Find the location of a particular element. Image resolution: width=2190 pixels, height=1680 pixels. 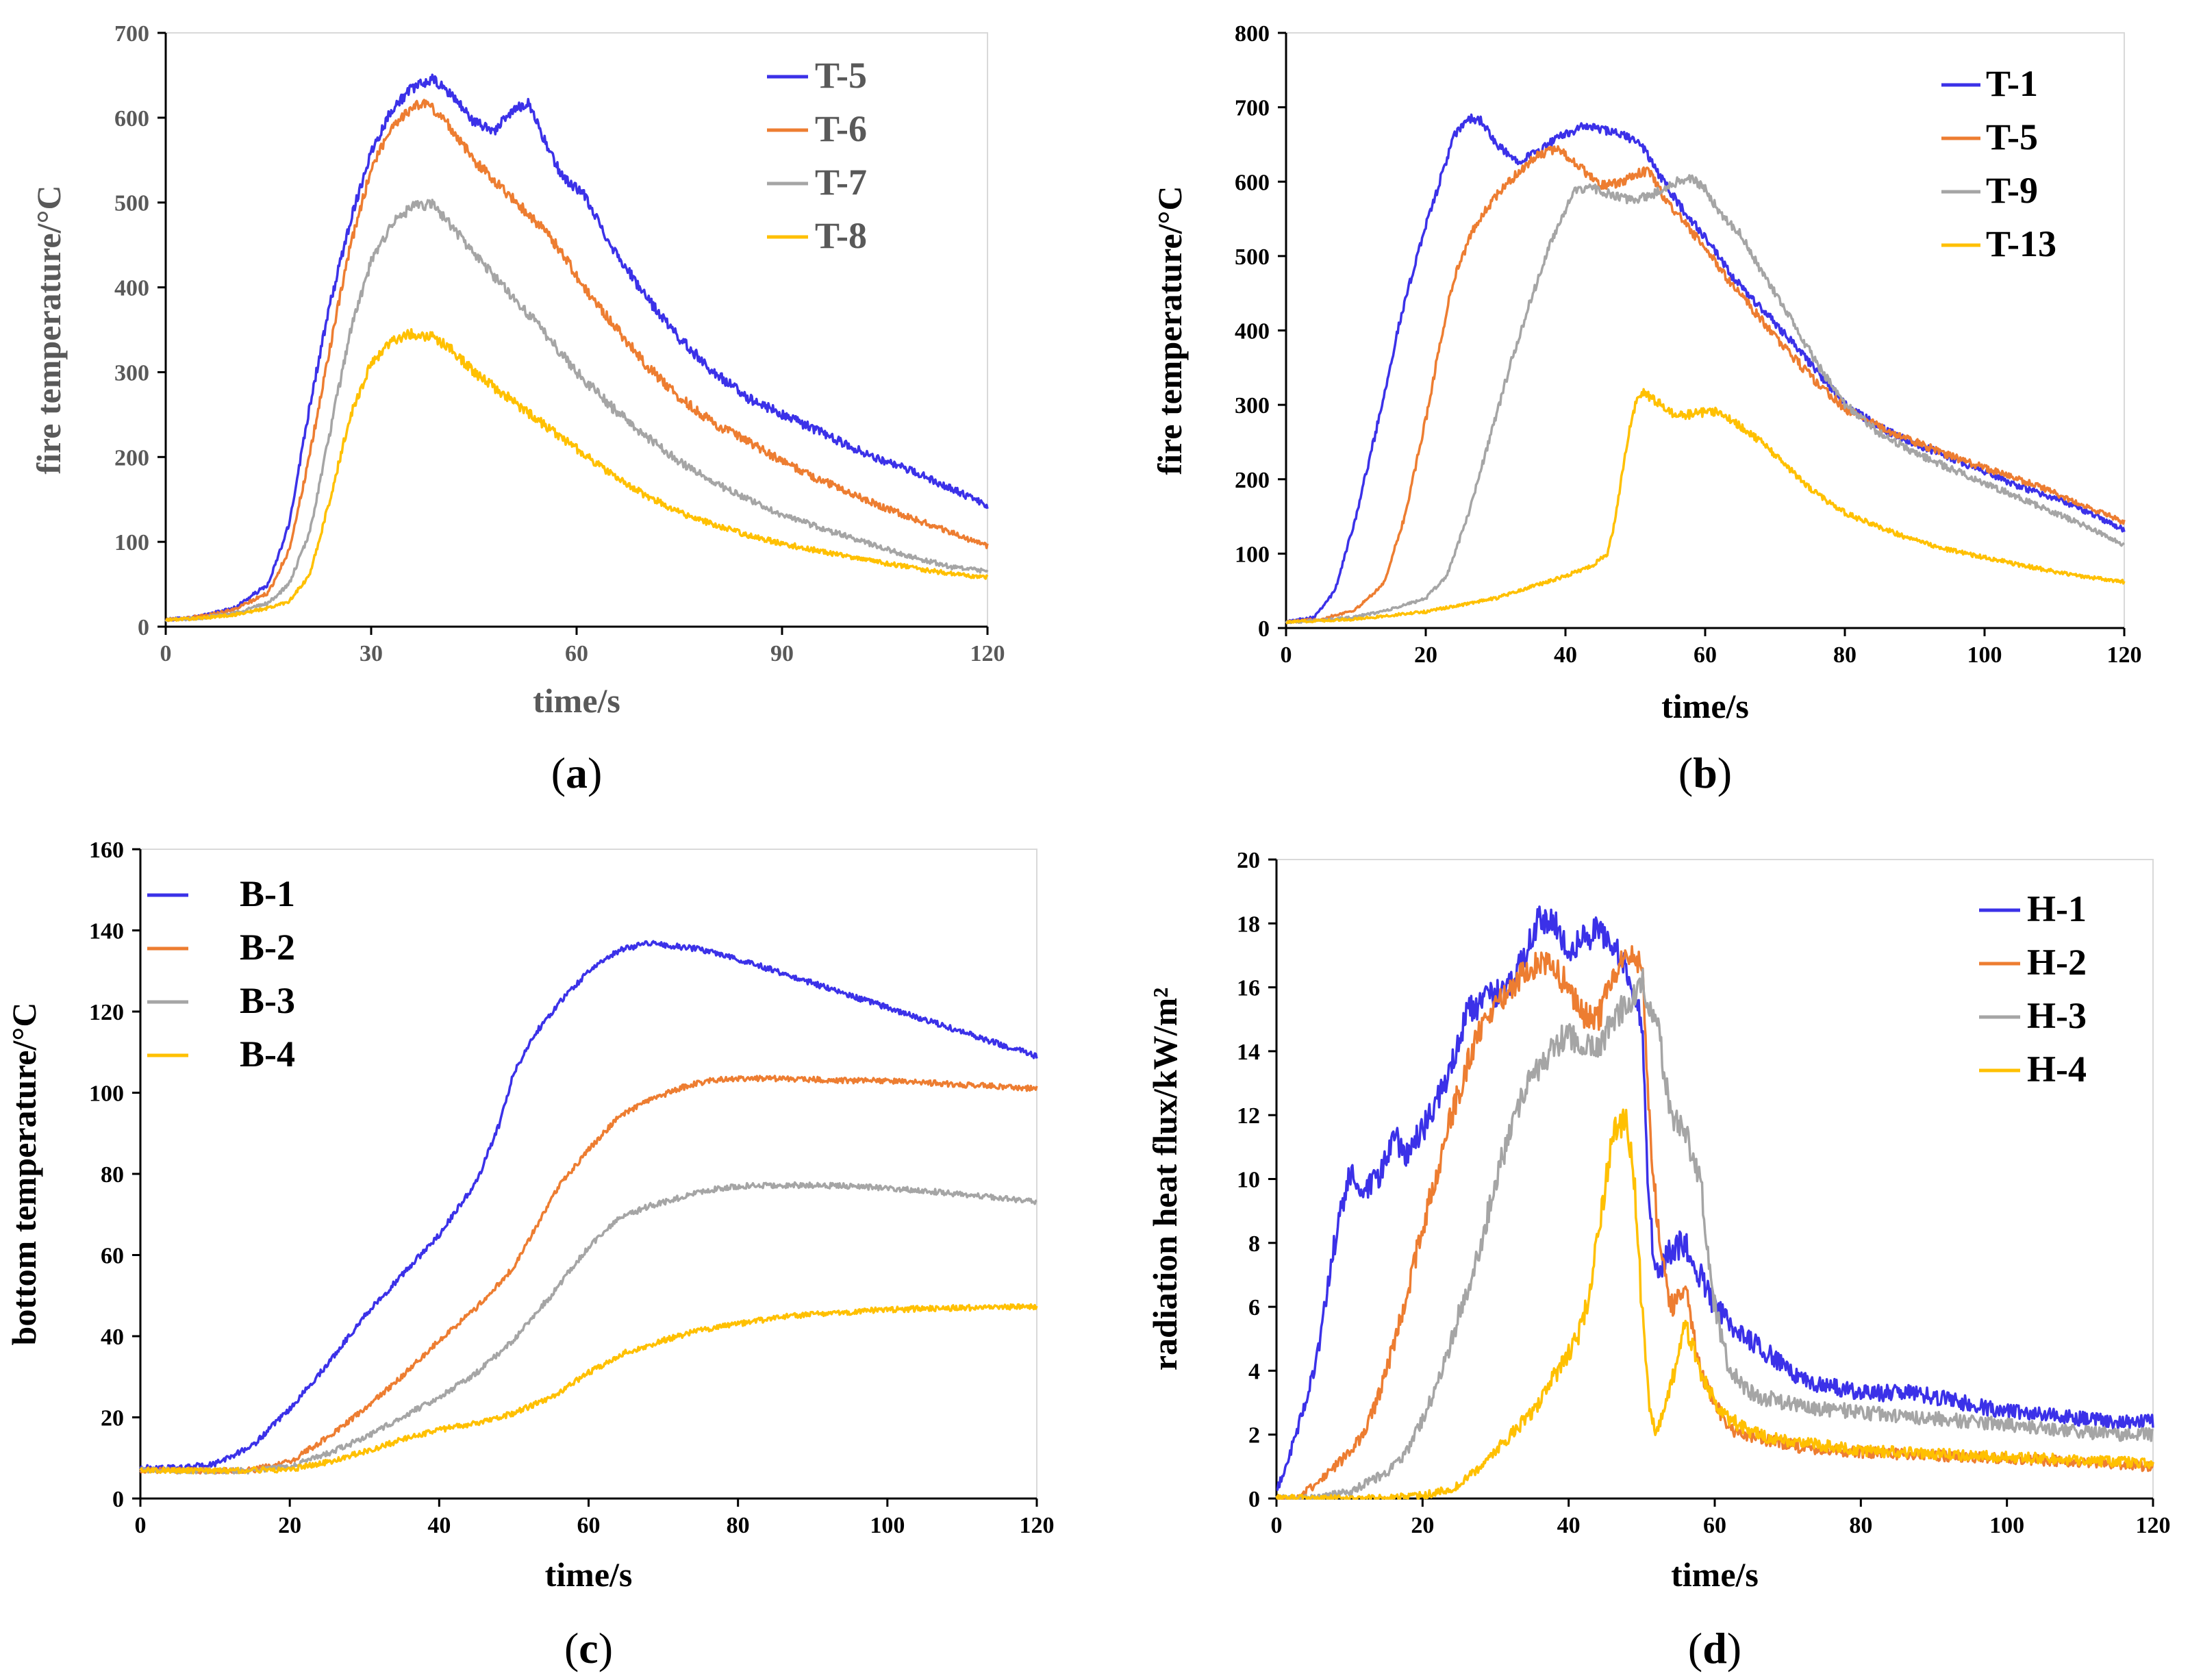

y-axis-title: radiation heat flux/kW/m² is located at coordinates (1165, 1179).